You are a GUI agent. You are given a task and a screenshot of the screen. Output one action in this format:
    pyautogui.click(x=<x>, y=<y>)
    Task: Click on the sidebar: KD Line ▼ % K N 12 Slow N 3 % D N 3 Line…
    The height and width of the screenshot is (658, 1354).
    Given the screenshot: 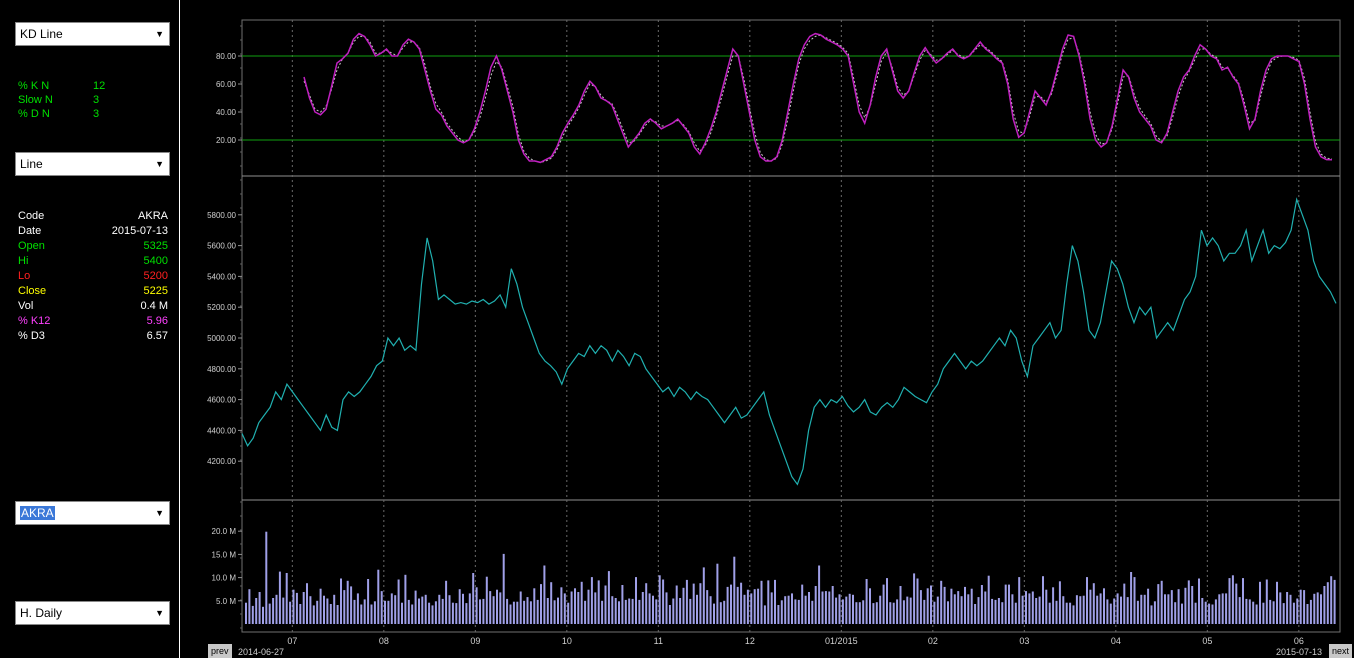 What is the action you would take?
    pyautogui.click(x=89, y=329)
    